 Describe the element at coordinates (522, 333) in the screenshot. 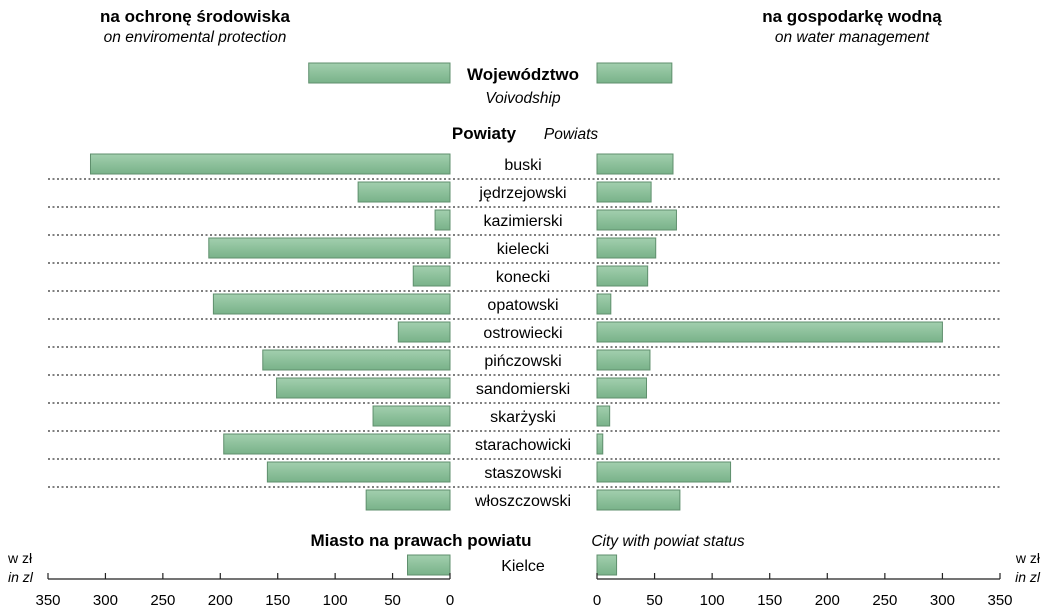

I see `category-label-6: ostrowiecki` at that location.